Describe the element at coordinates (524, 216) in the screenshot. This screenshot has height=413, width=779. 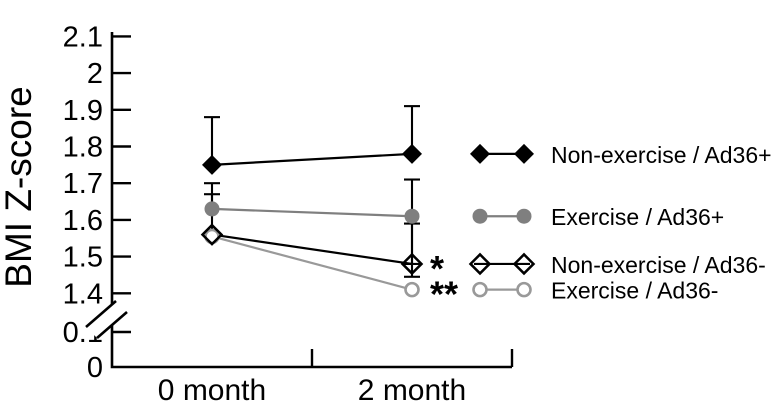
I see `legend-marker-1-b` at that location.